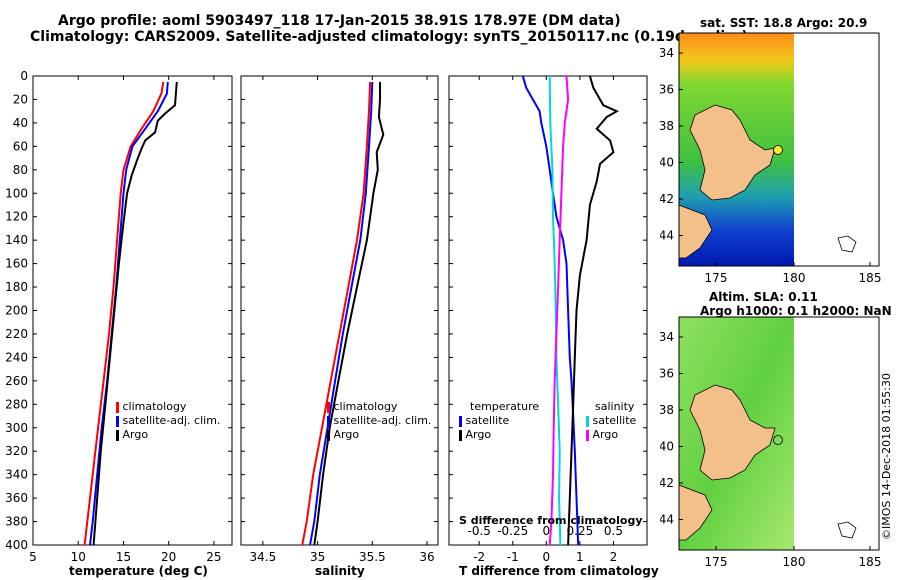 This screenshot has width=900, height=580. I want to click on y-tick-label-220: 220, so click(16, 334).